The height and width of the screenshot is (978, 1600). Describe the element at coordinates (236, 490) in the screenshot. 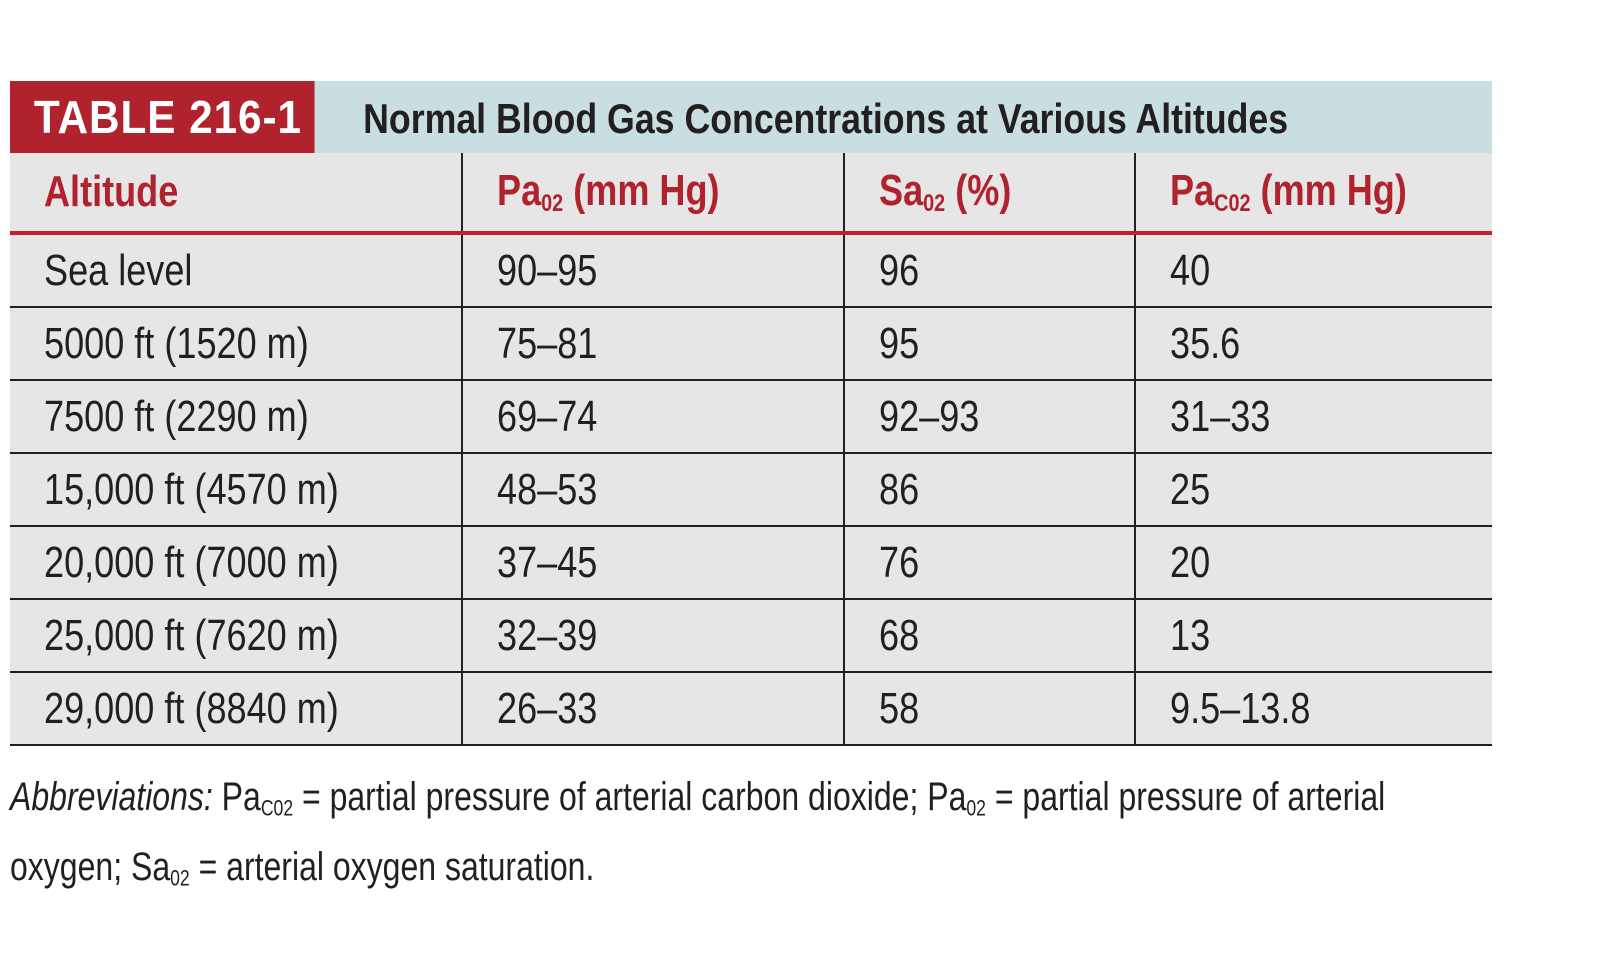

I see `altitude-cell: 15,000 ft (4570 m)` at that location.